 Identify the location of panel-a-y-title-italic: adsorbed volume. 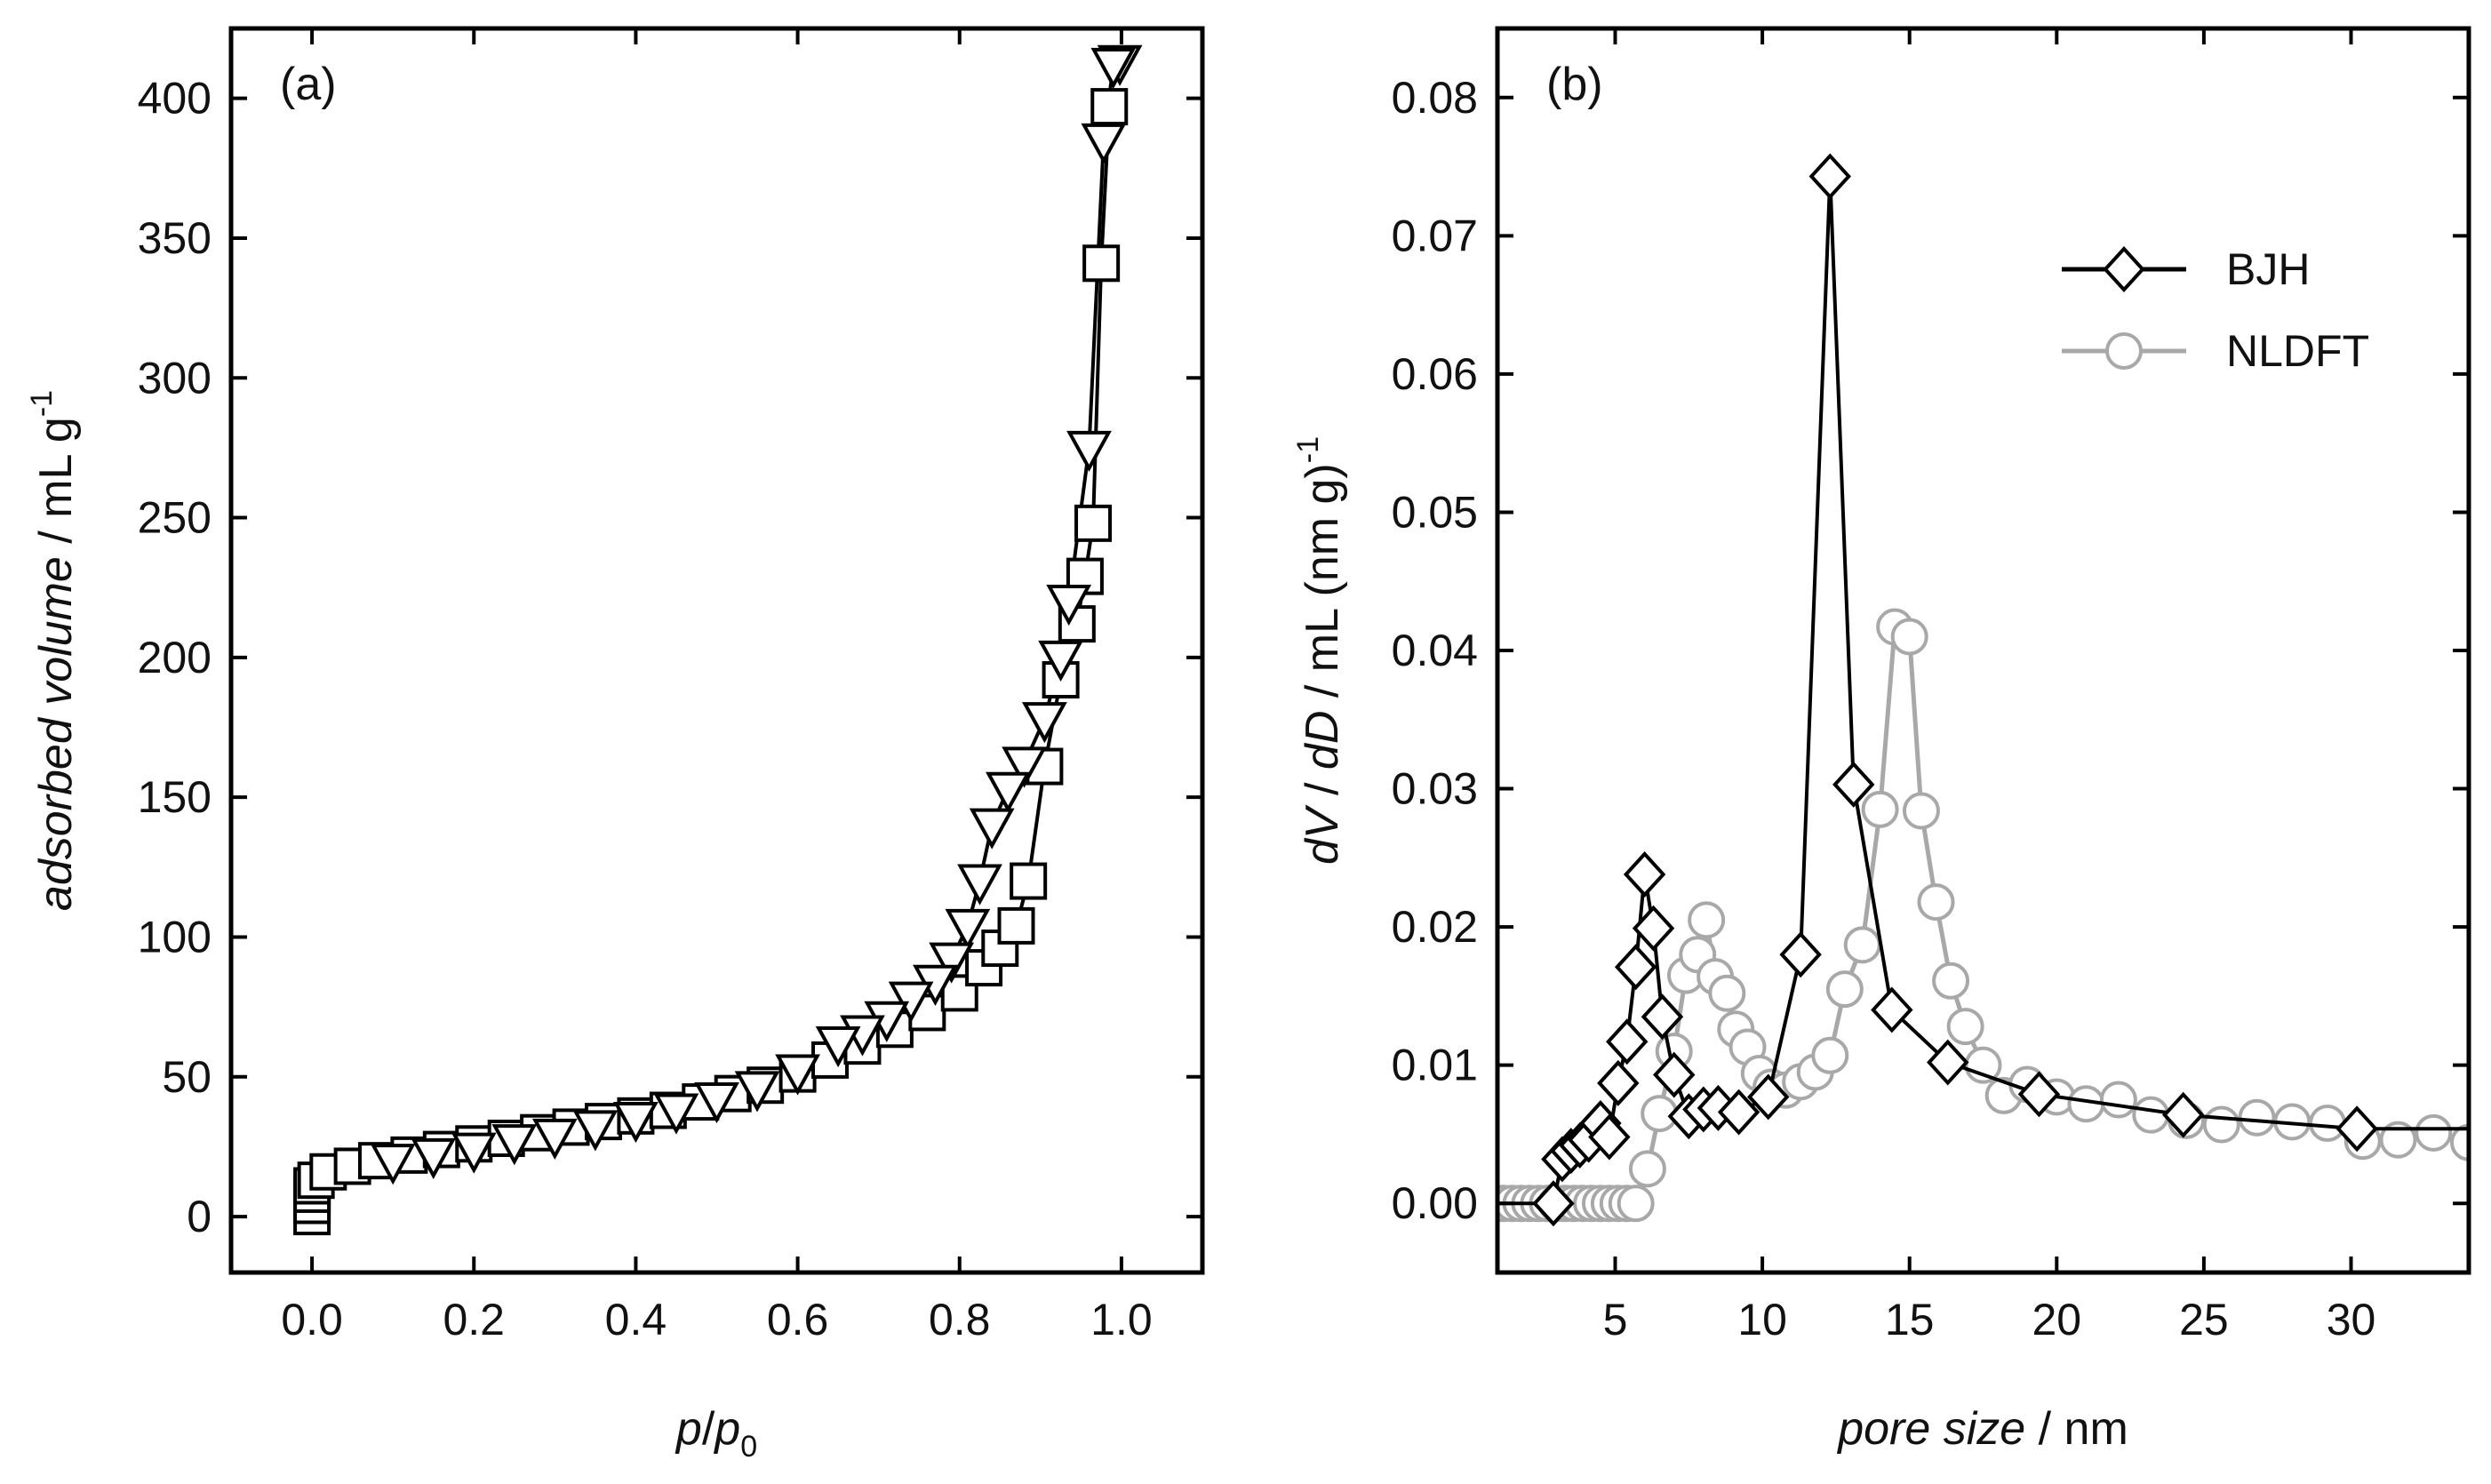
(56, 734).